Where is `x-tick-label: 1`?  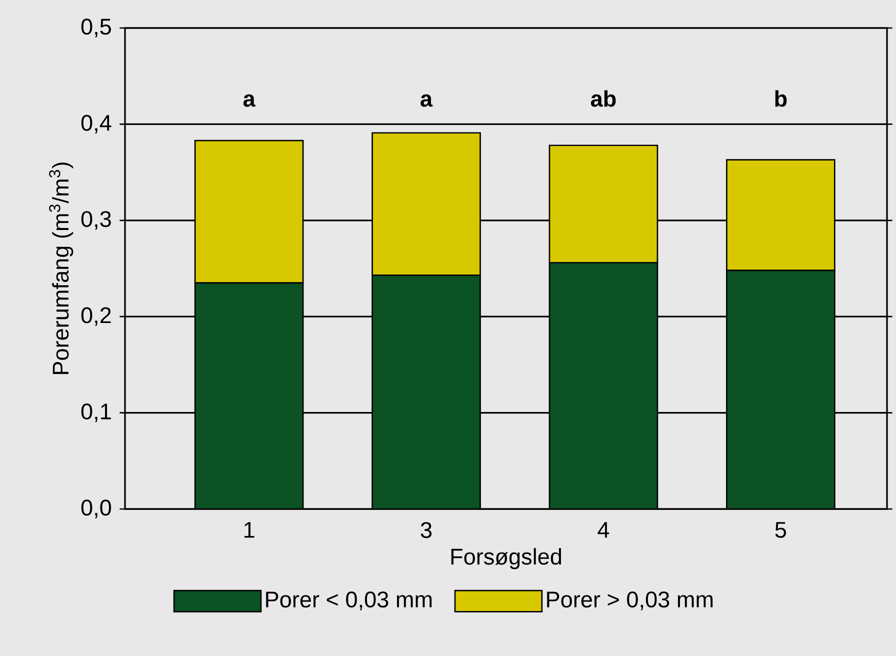 x-tick-label: 1 is located at coordinates (249, 530).